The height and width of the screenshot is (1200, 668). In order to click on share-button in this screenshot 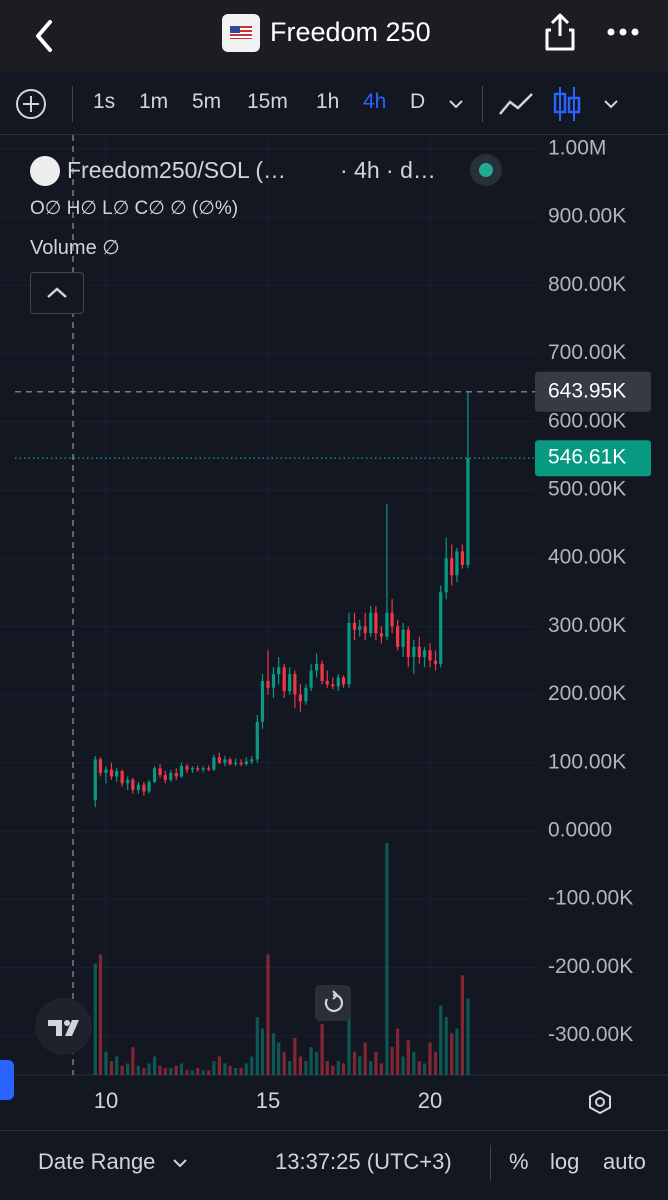, I will do `click(560, 32)`.